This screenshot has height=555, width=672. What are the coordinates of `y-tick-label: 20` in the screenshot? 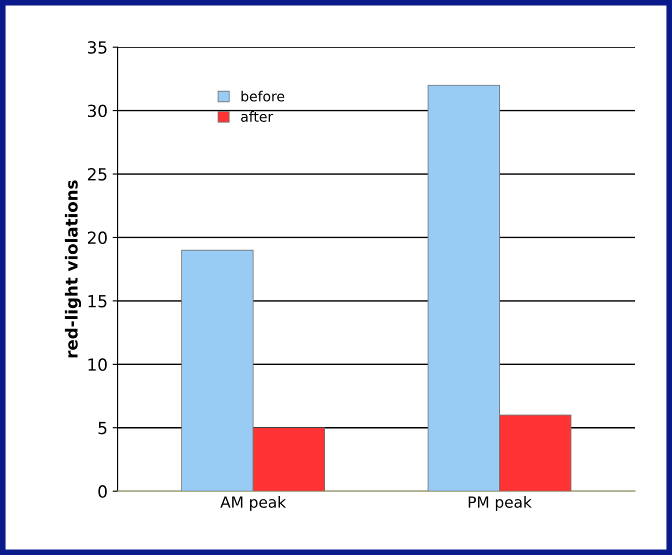 It's located at (97, 237).